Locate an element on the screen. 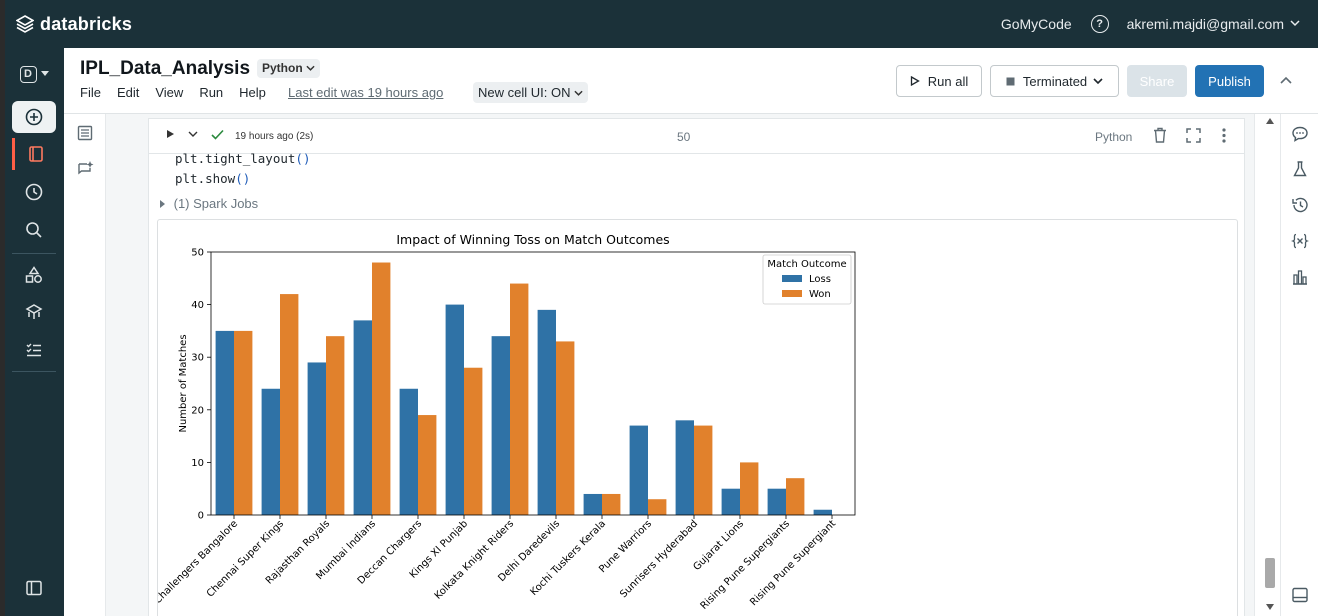 The width and height of the screenshot is (1318, 616). shapes-icon is located at coordinates (33, 274).